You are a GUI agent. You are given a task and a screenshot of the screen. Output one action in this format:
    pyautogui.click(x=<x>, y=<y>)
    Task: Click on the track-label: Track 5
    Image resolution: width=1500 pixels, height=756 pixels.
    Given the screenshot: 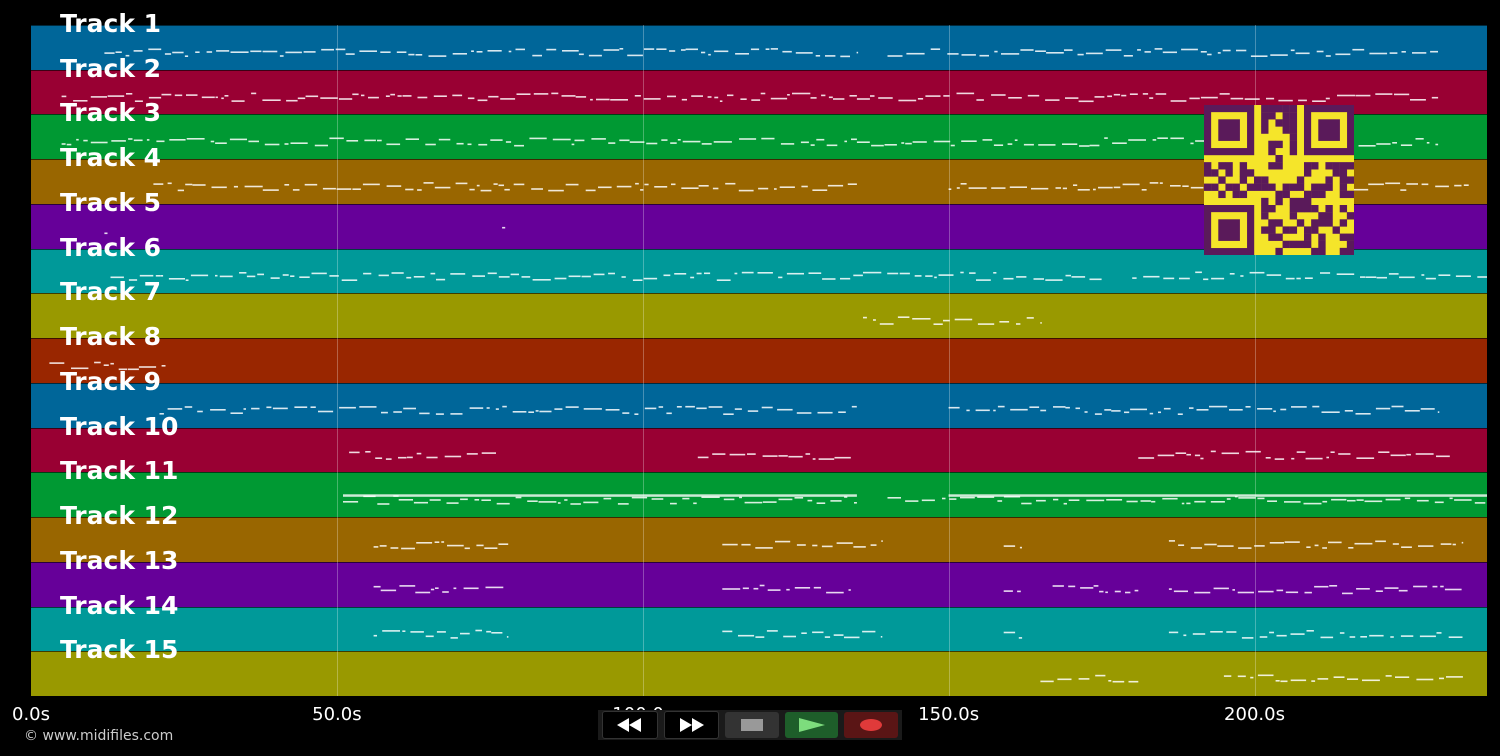 What is the action you would take?
    pyautogui.click(x=111, y=202)
    